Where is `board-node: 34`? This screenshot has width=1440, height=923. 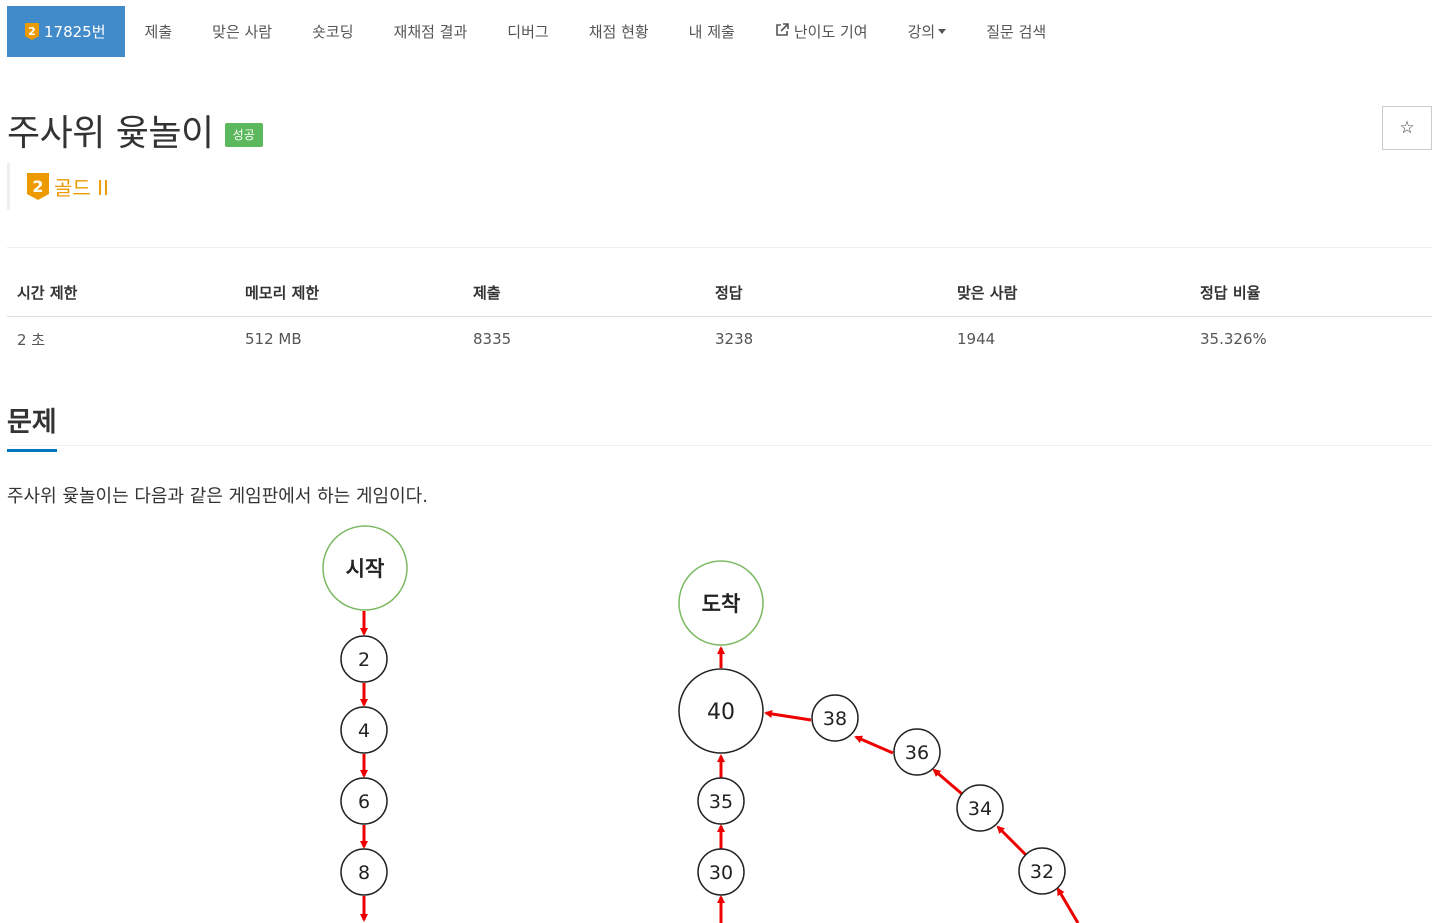 board-node: 34 is located at coordinates (980, 808).